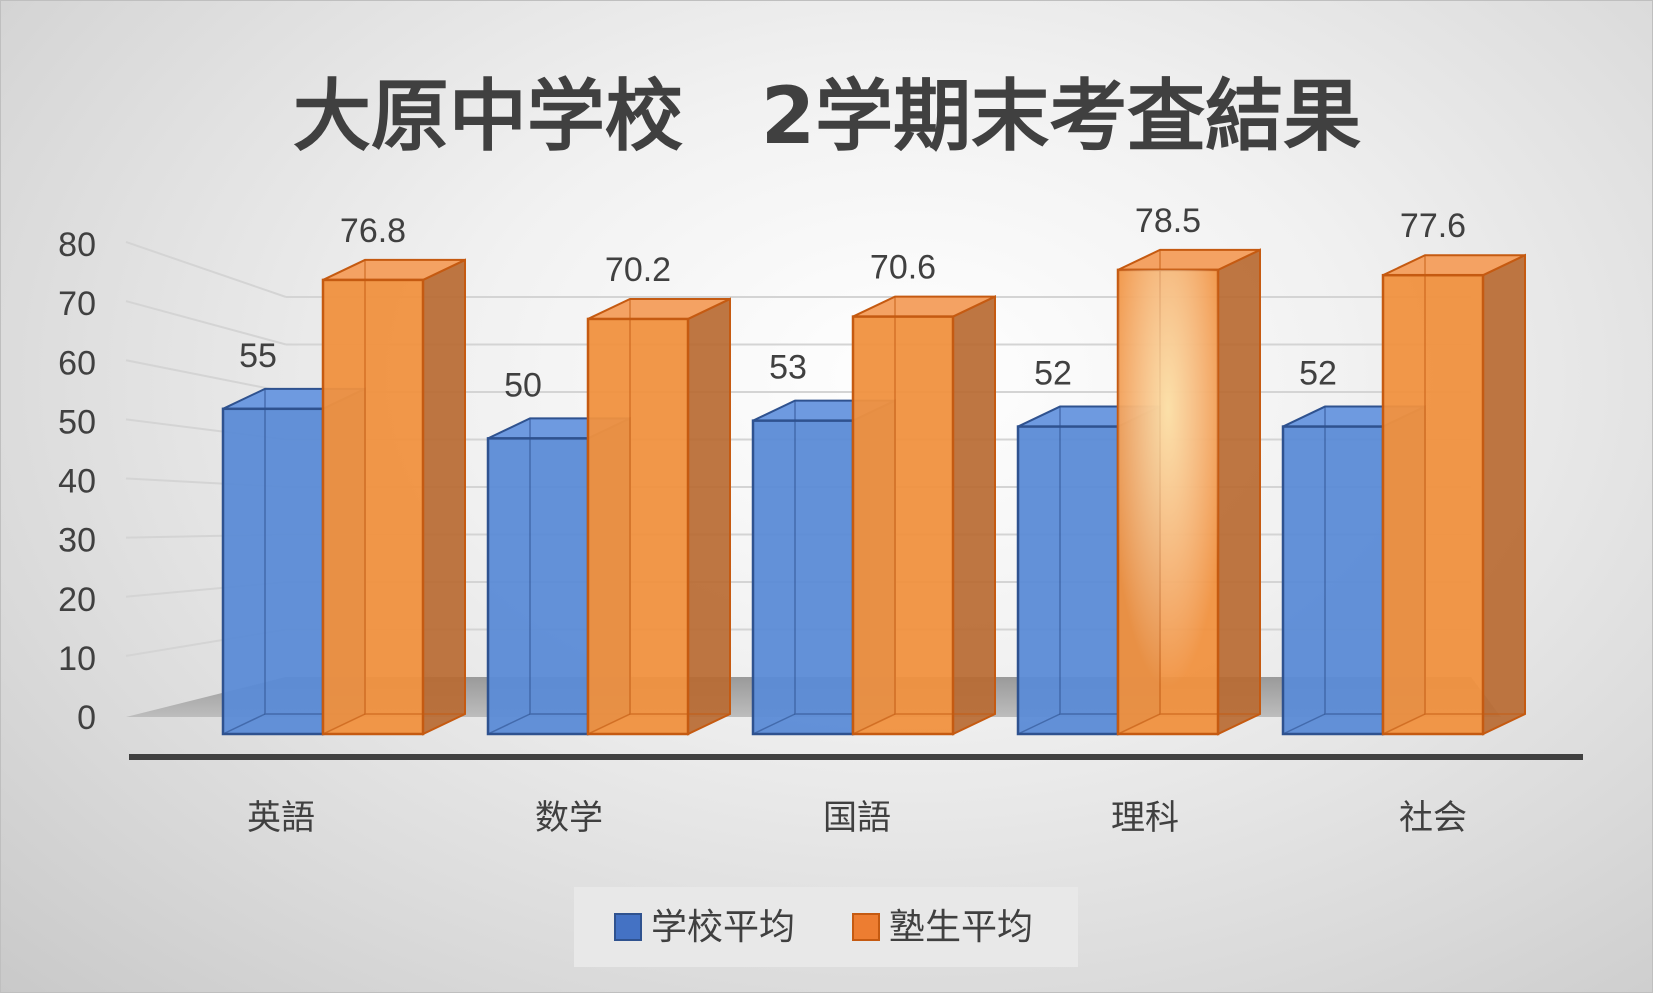  What do you see at coordinates (961, 927) in the screenshot?
I see `legend-label-juku: 塾生平均` at bounding box center [961, 927].